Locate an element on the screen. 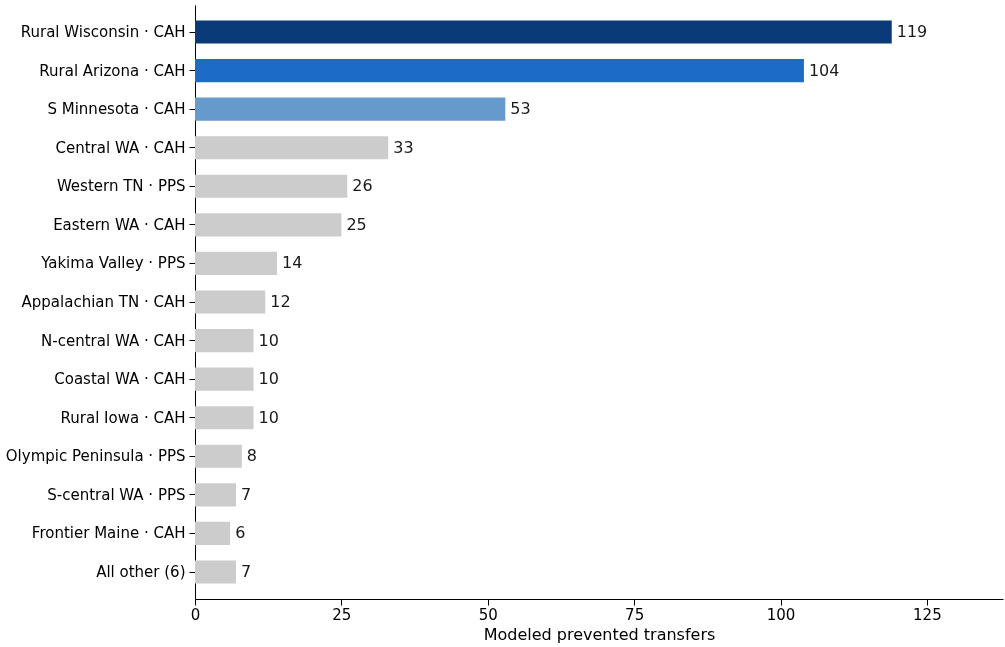 The width and height of the screenshot is (1005, 647). data-label: 6 is located at coordinates (240, 533).